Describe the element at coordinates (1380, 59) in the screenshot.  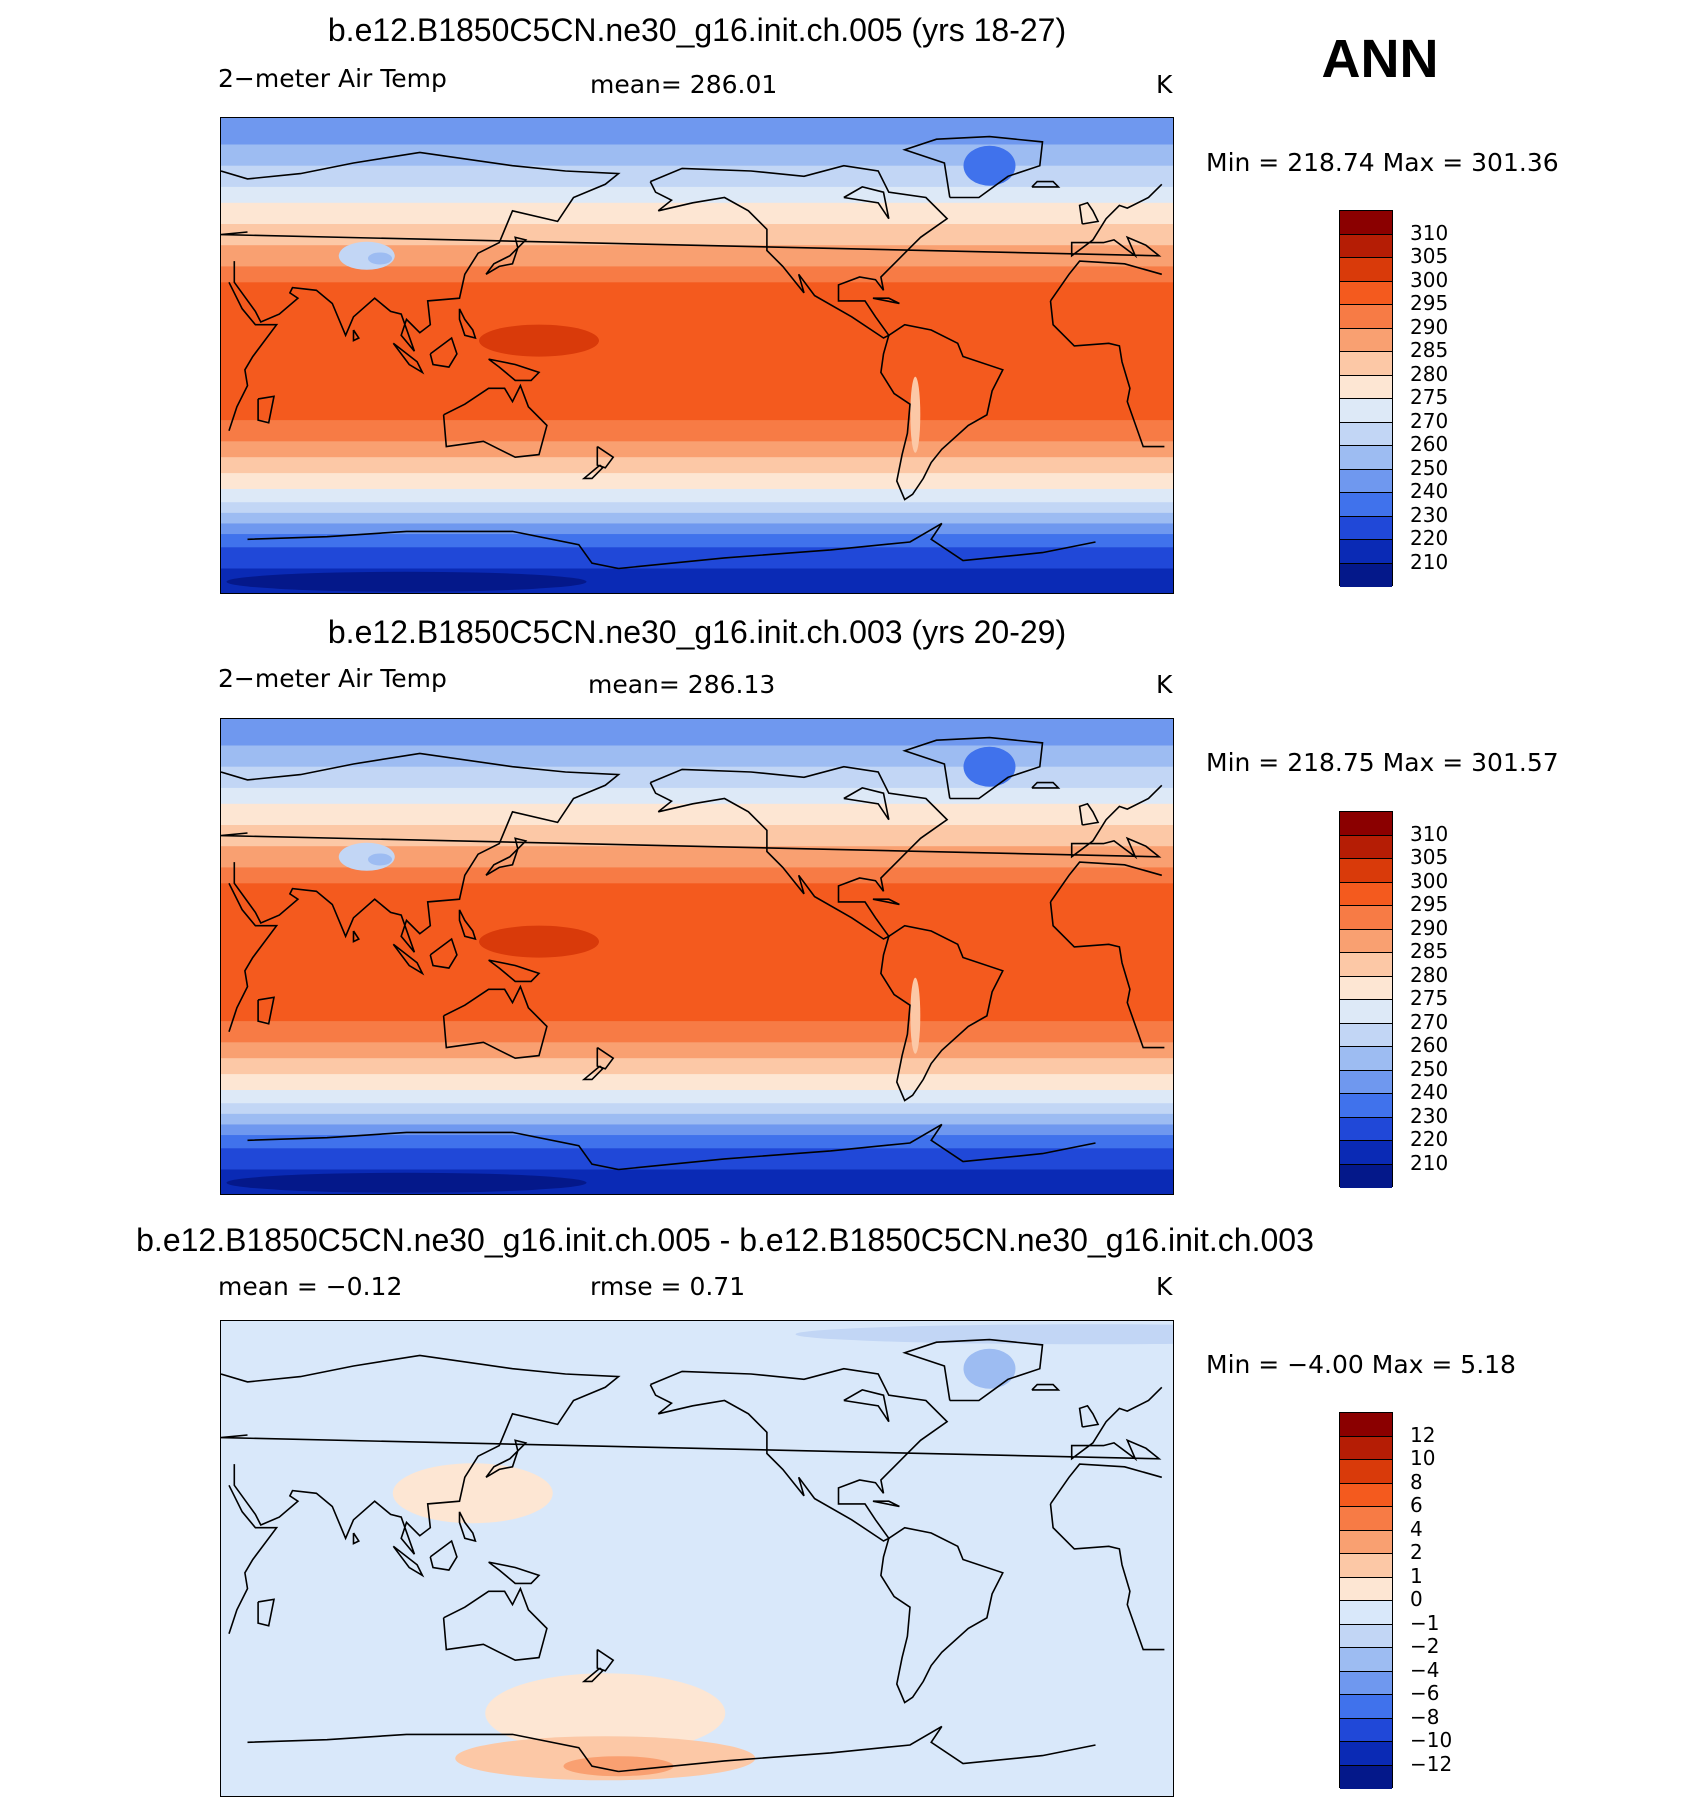
I see `season-label: ANN` at that location.